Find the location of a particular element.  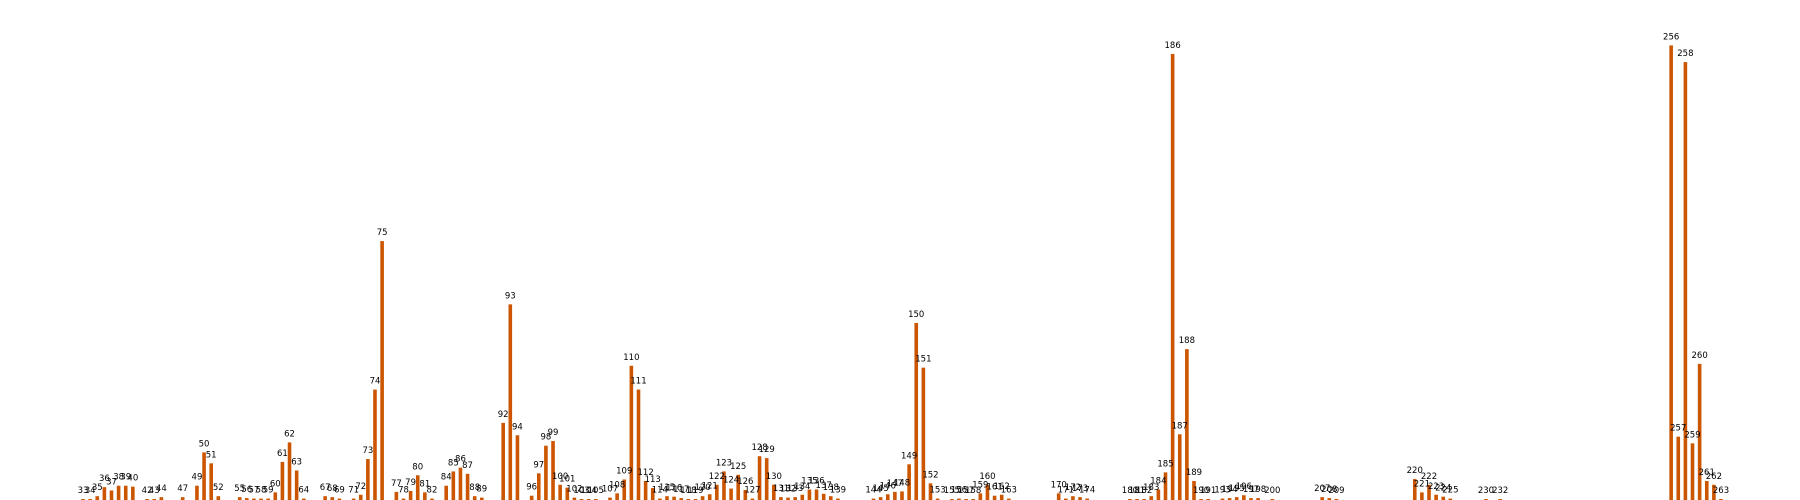

data-label-123: 123 is located at coordinates (724, 463).